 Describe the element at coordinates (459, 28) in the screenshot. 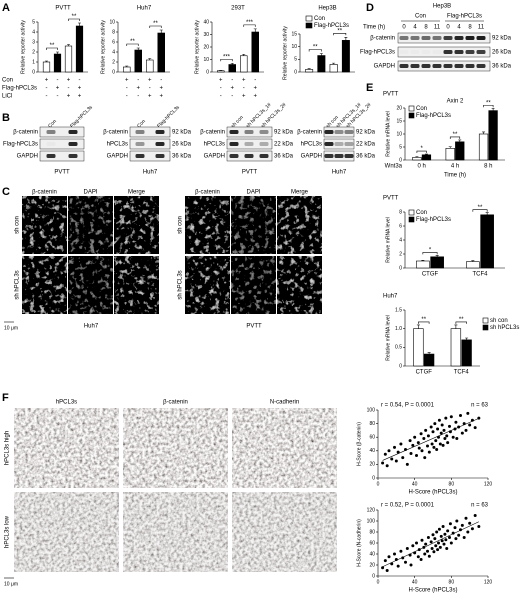

I see `time: 4` at that location.